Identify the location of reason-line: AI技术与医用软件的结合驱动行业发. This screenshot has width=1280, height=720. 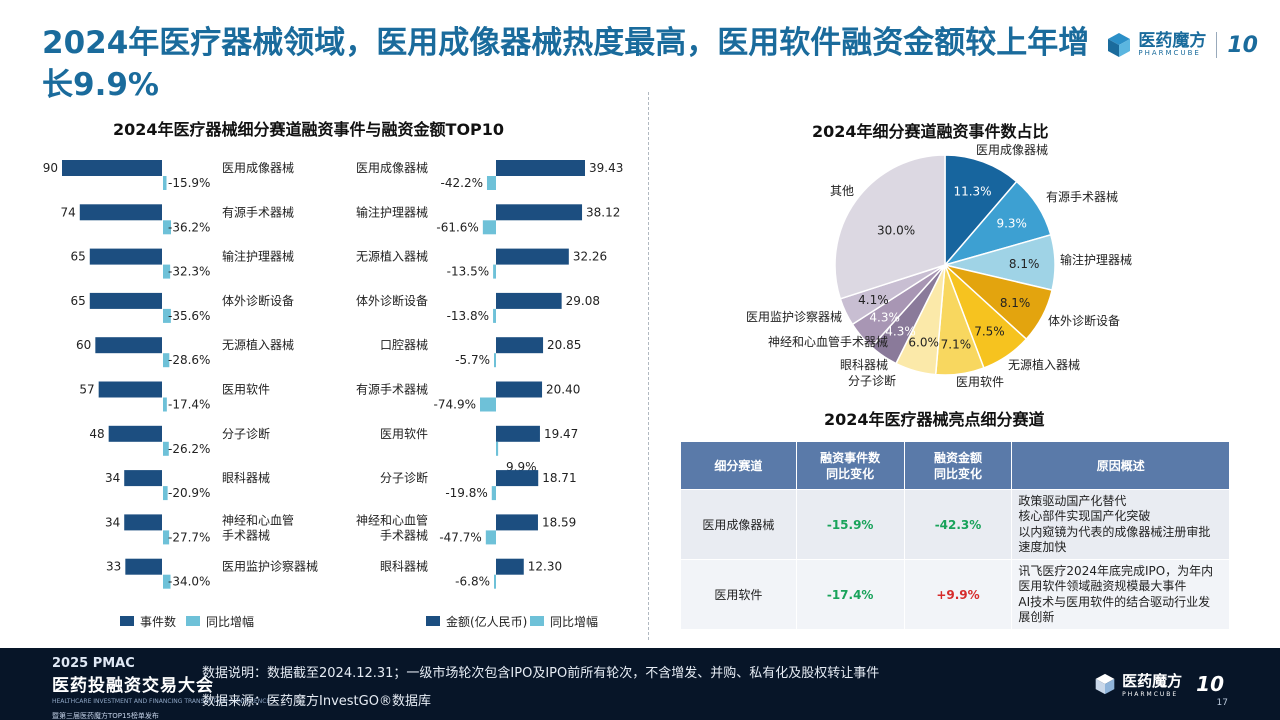
(1114, 601).